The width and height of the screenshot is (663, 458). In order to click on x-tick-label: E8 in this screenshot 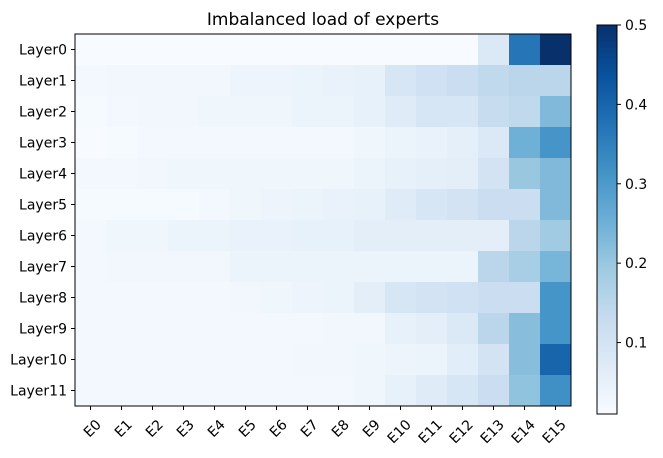, I will do `click(341, 429)`.